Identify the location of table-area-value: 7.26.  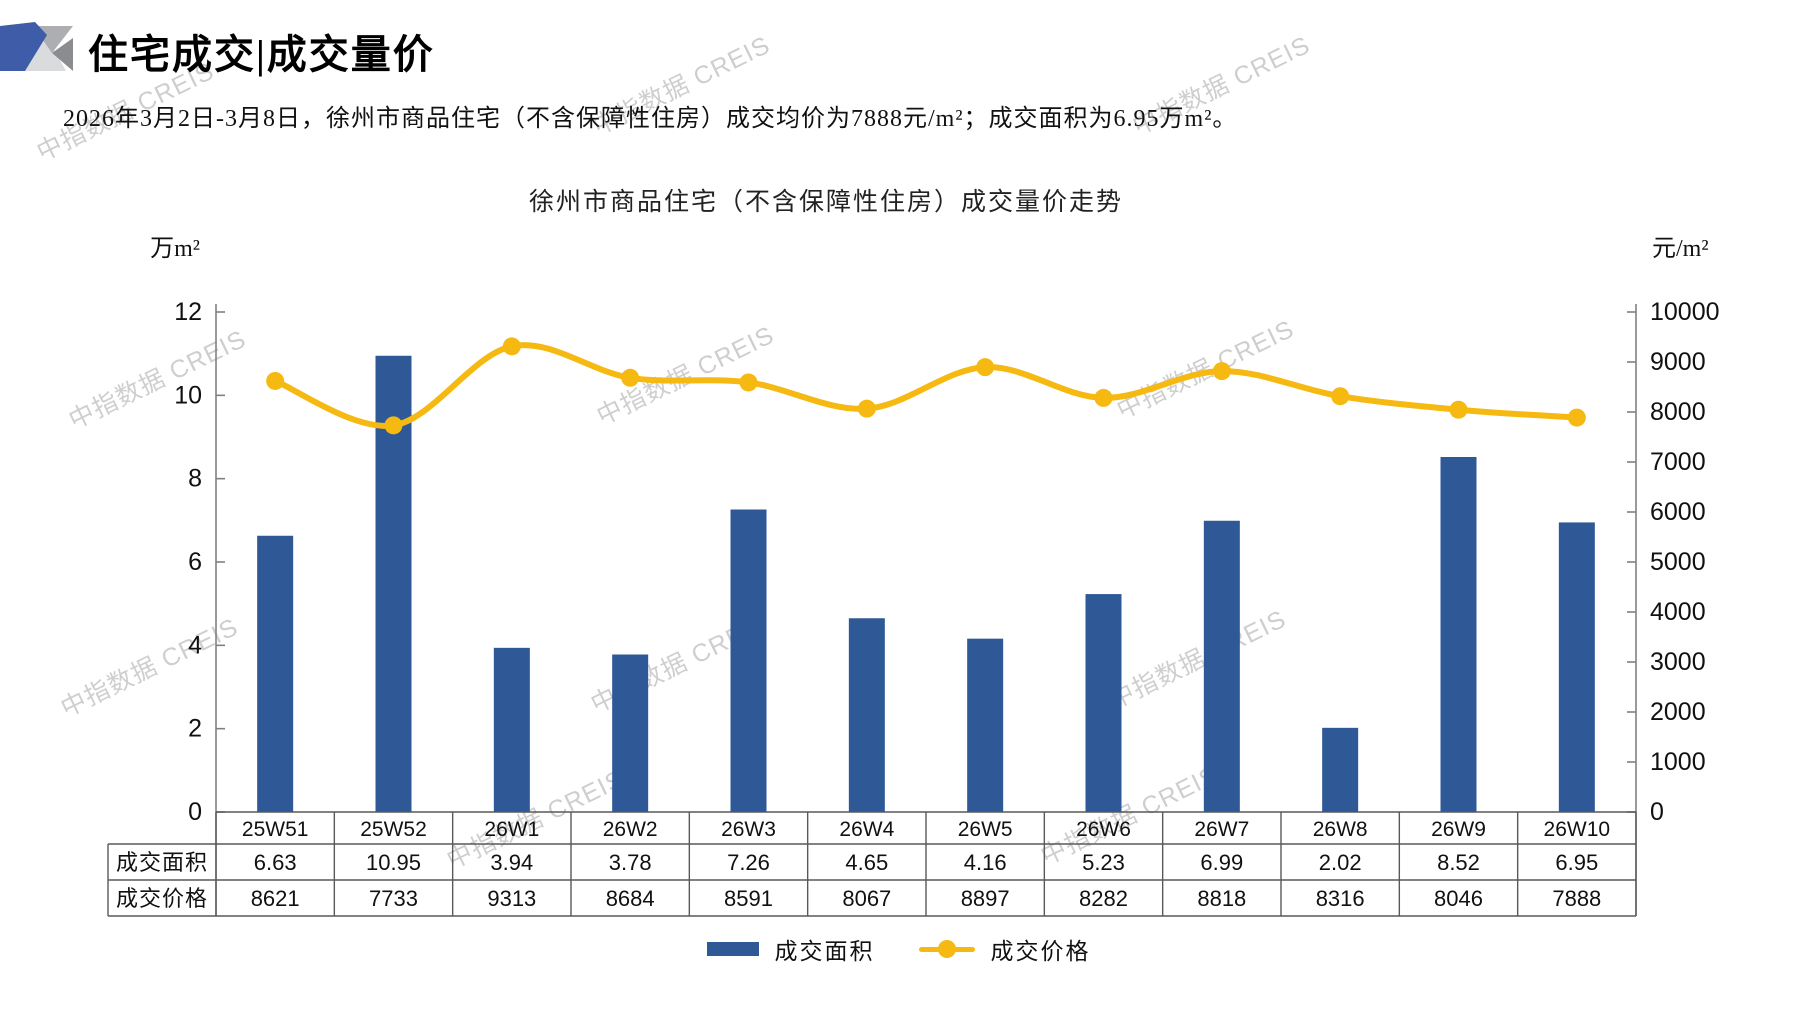
(748, 862).